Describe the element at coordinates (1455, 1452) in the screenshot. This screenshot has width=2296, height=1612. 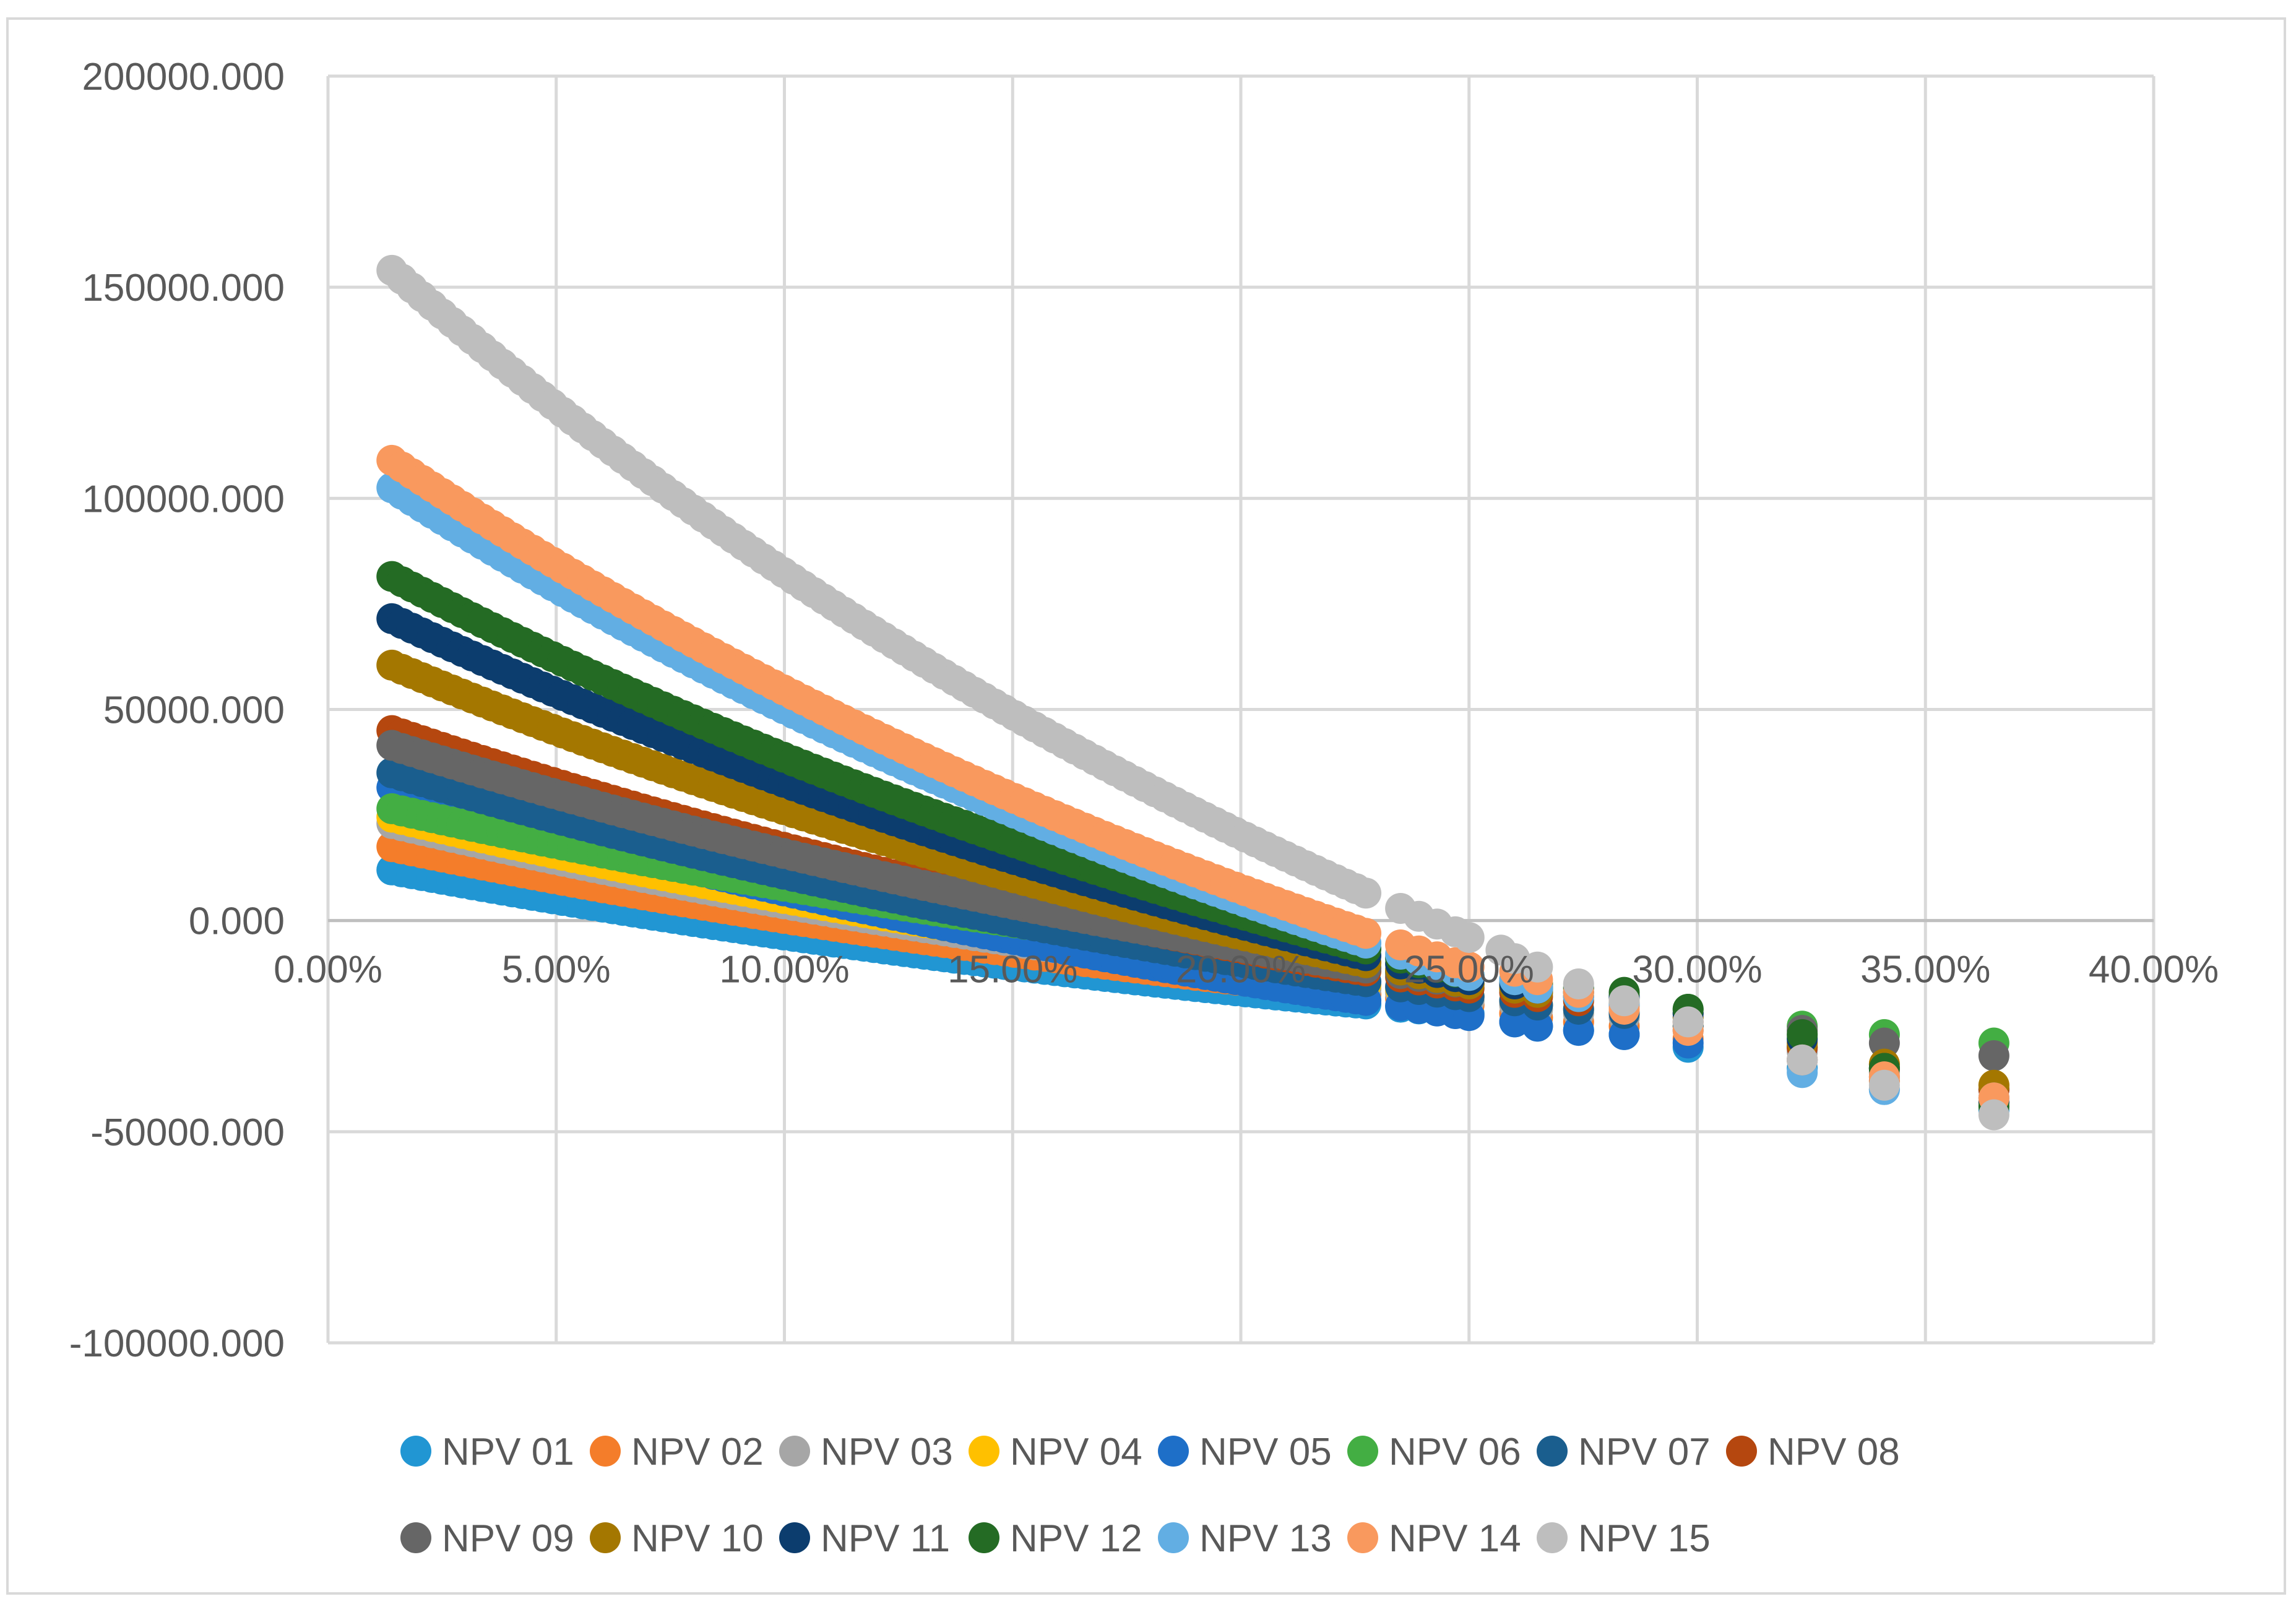
I see `legend-label: NPV 06` at that location.